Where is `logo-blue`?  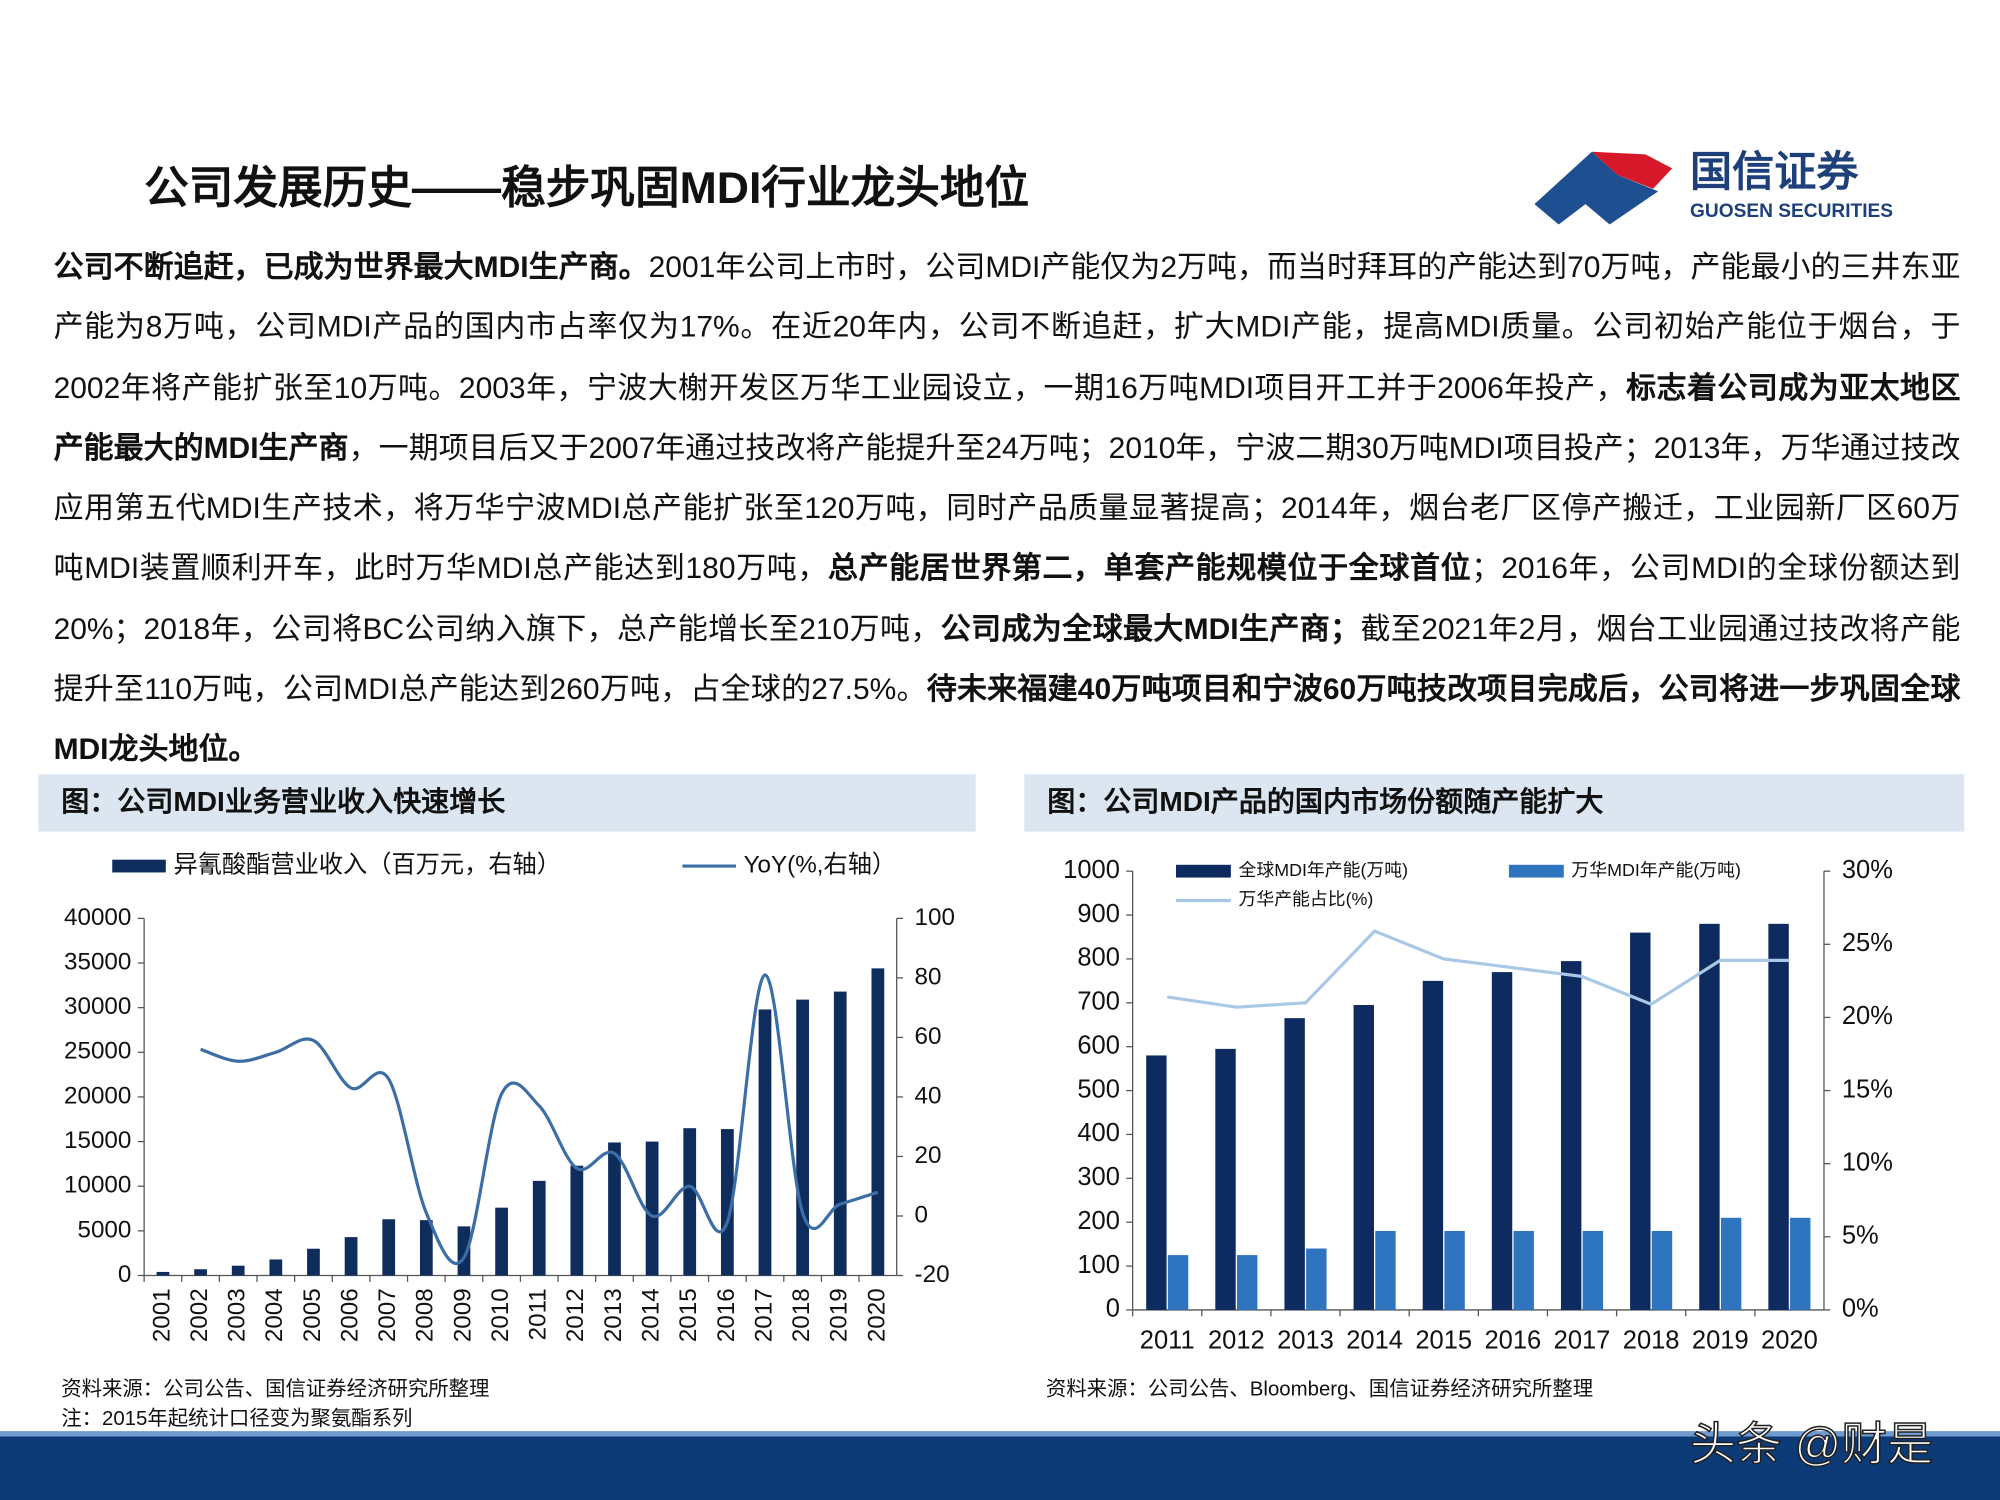 logo-blue is located at coordinates (1596, 188).